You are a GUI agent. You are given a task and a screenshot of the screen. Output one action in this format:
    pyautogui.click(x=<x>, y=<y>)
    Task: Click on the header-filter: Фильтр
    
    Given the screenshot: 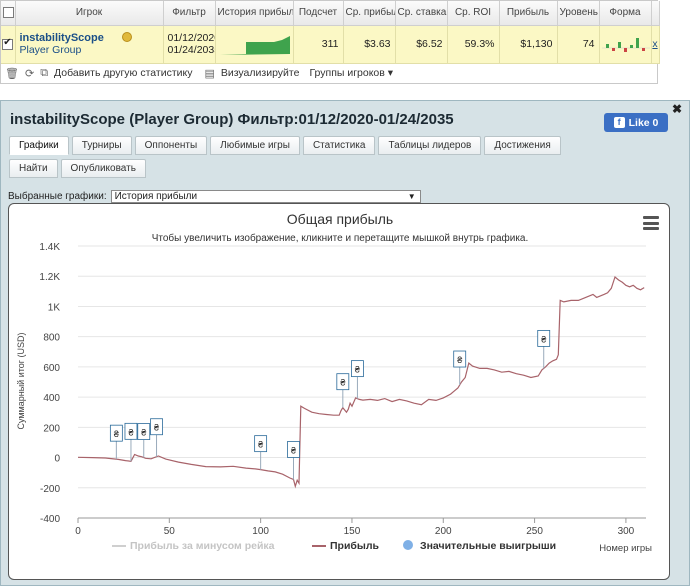 What is the action you would take?
    pyautogui.click(x=189, y=13)
    